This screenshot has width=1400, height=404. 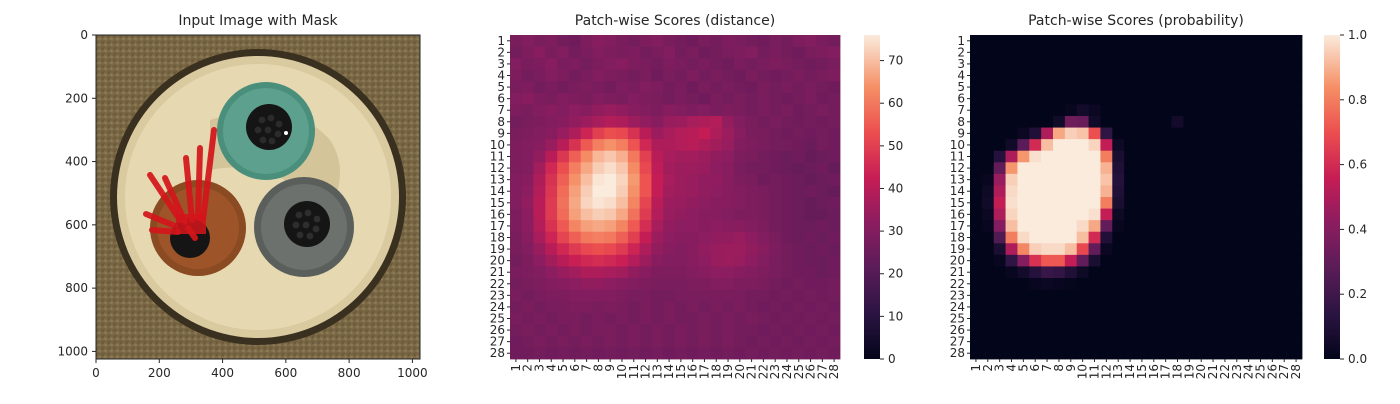 What do you see at coordinates (1118, 371) in the screenshot?
I see `probability-col-label: 13` at bounding box center [1118, 371].